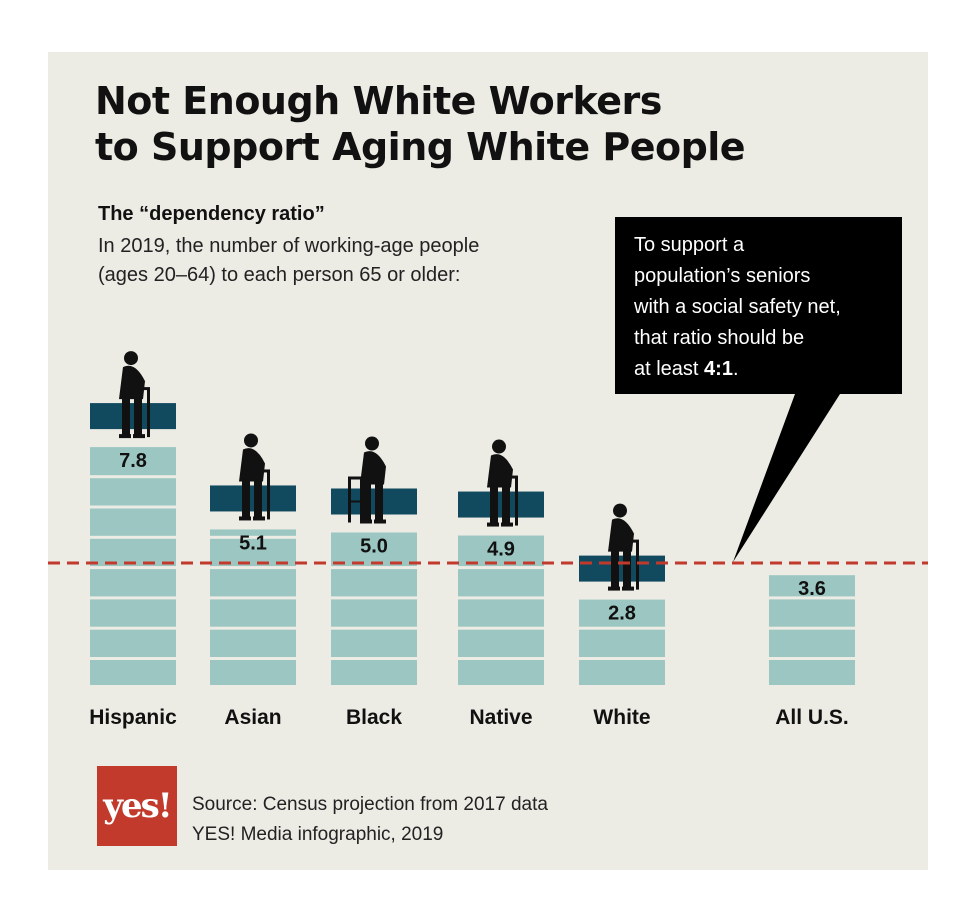 This screenshot has height=923, width=980. What do you see at coordinates (252, 717) in the screenshot?
I see `category-label: Asian` at bounding box center [252, 717].